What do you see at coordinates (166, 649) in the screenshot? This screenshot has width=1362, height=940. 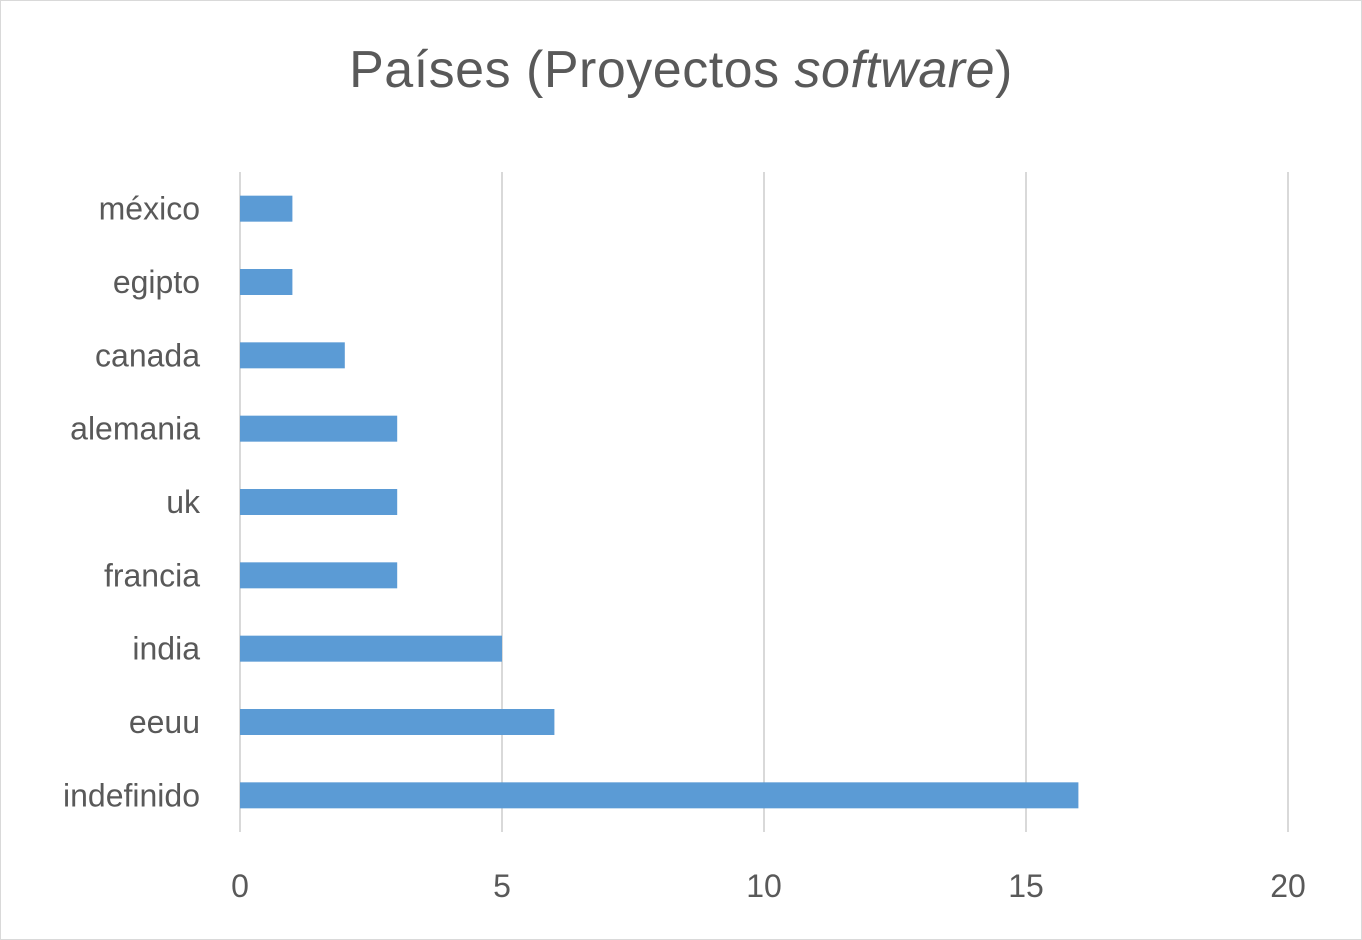 I see `y-tick-label-india: india` at bounding box center [166, 649].